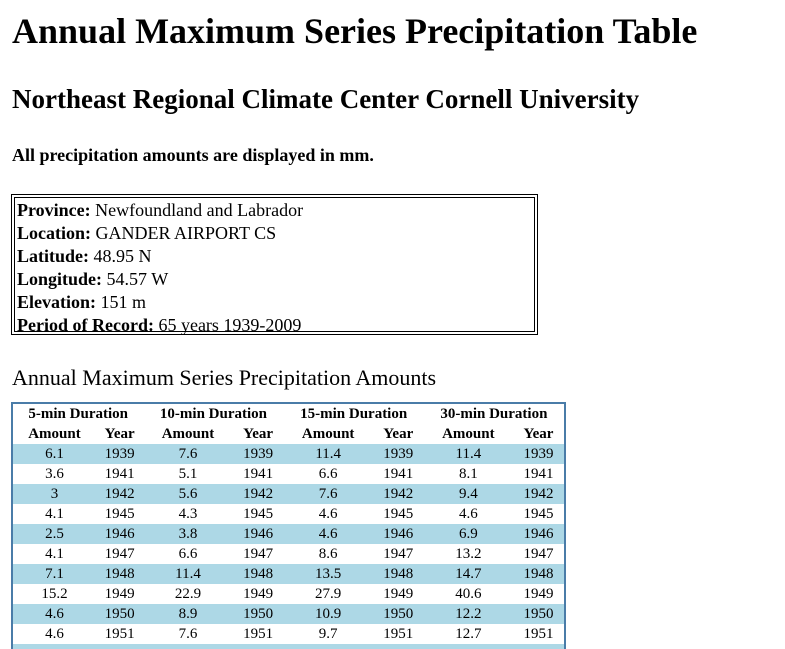 Image resolution: width=785 pixels, height=649 pixels. What do you see at coordinates (275, 256) in the screenshot?
I see `latitude-row: Latitude: 48.95 N` at bounding box center [275, 256].